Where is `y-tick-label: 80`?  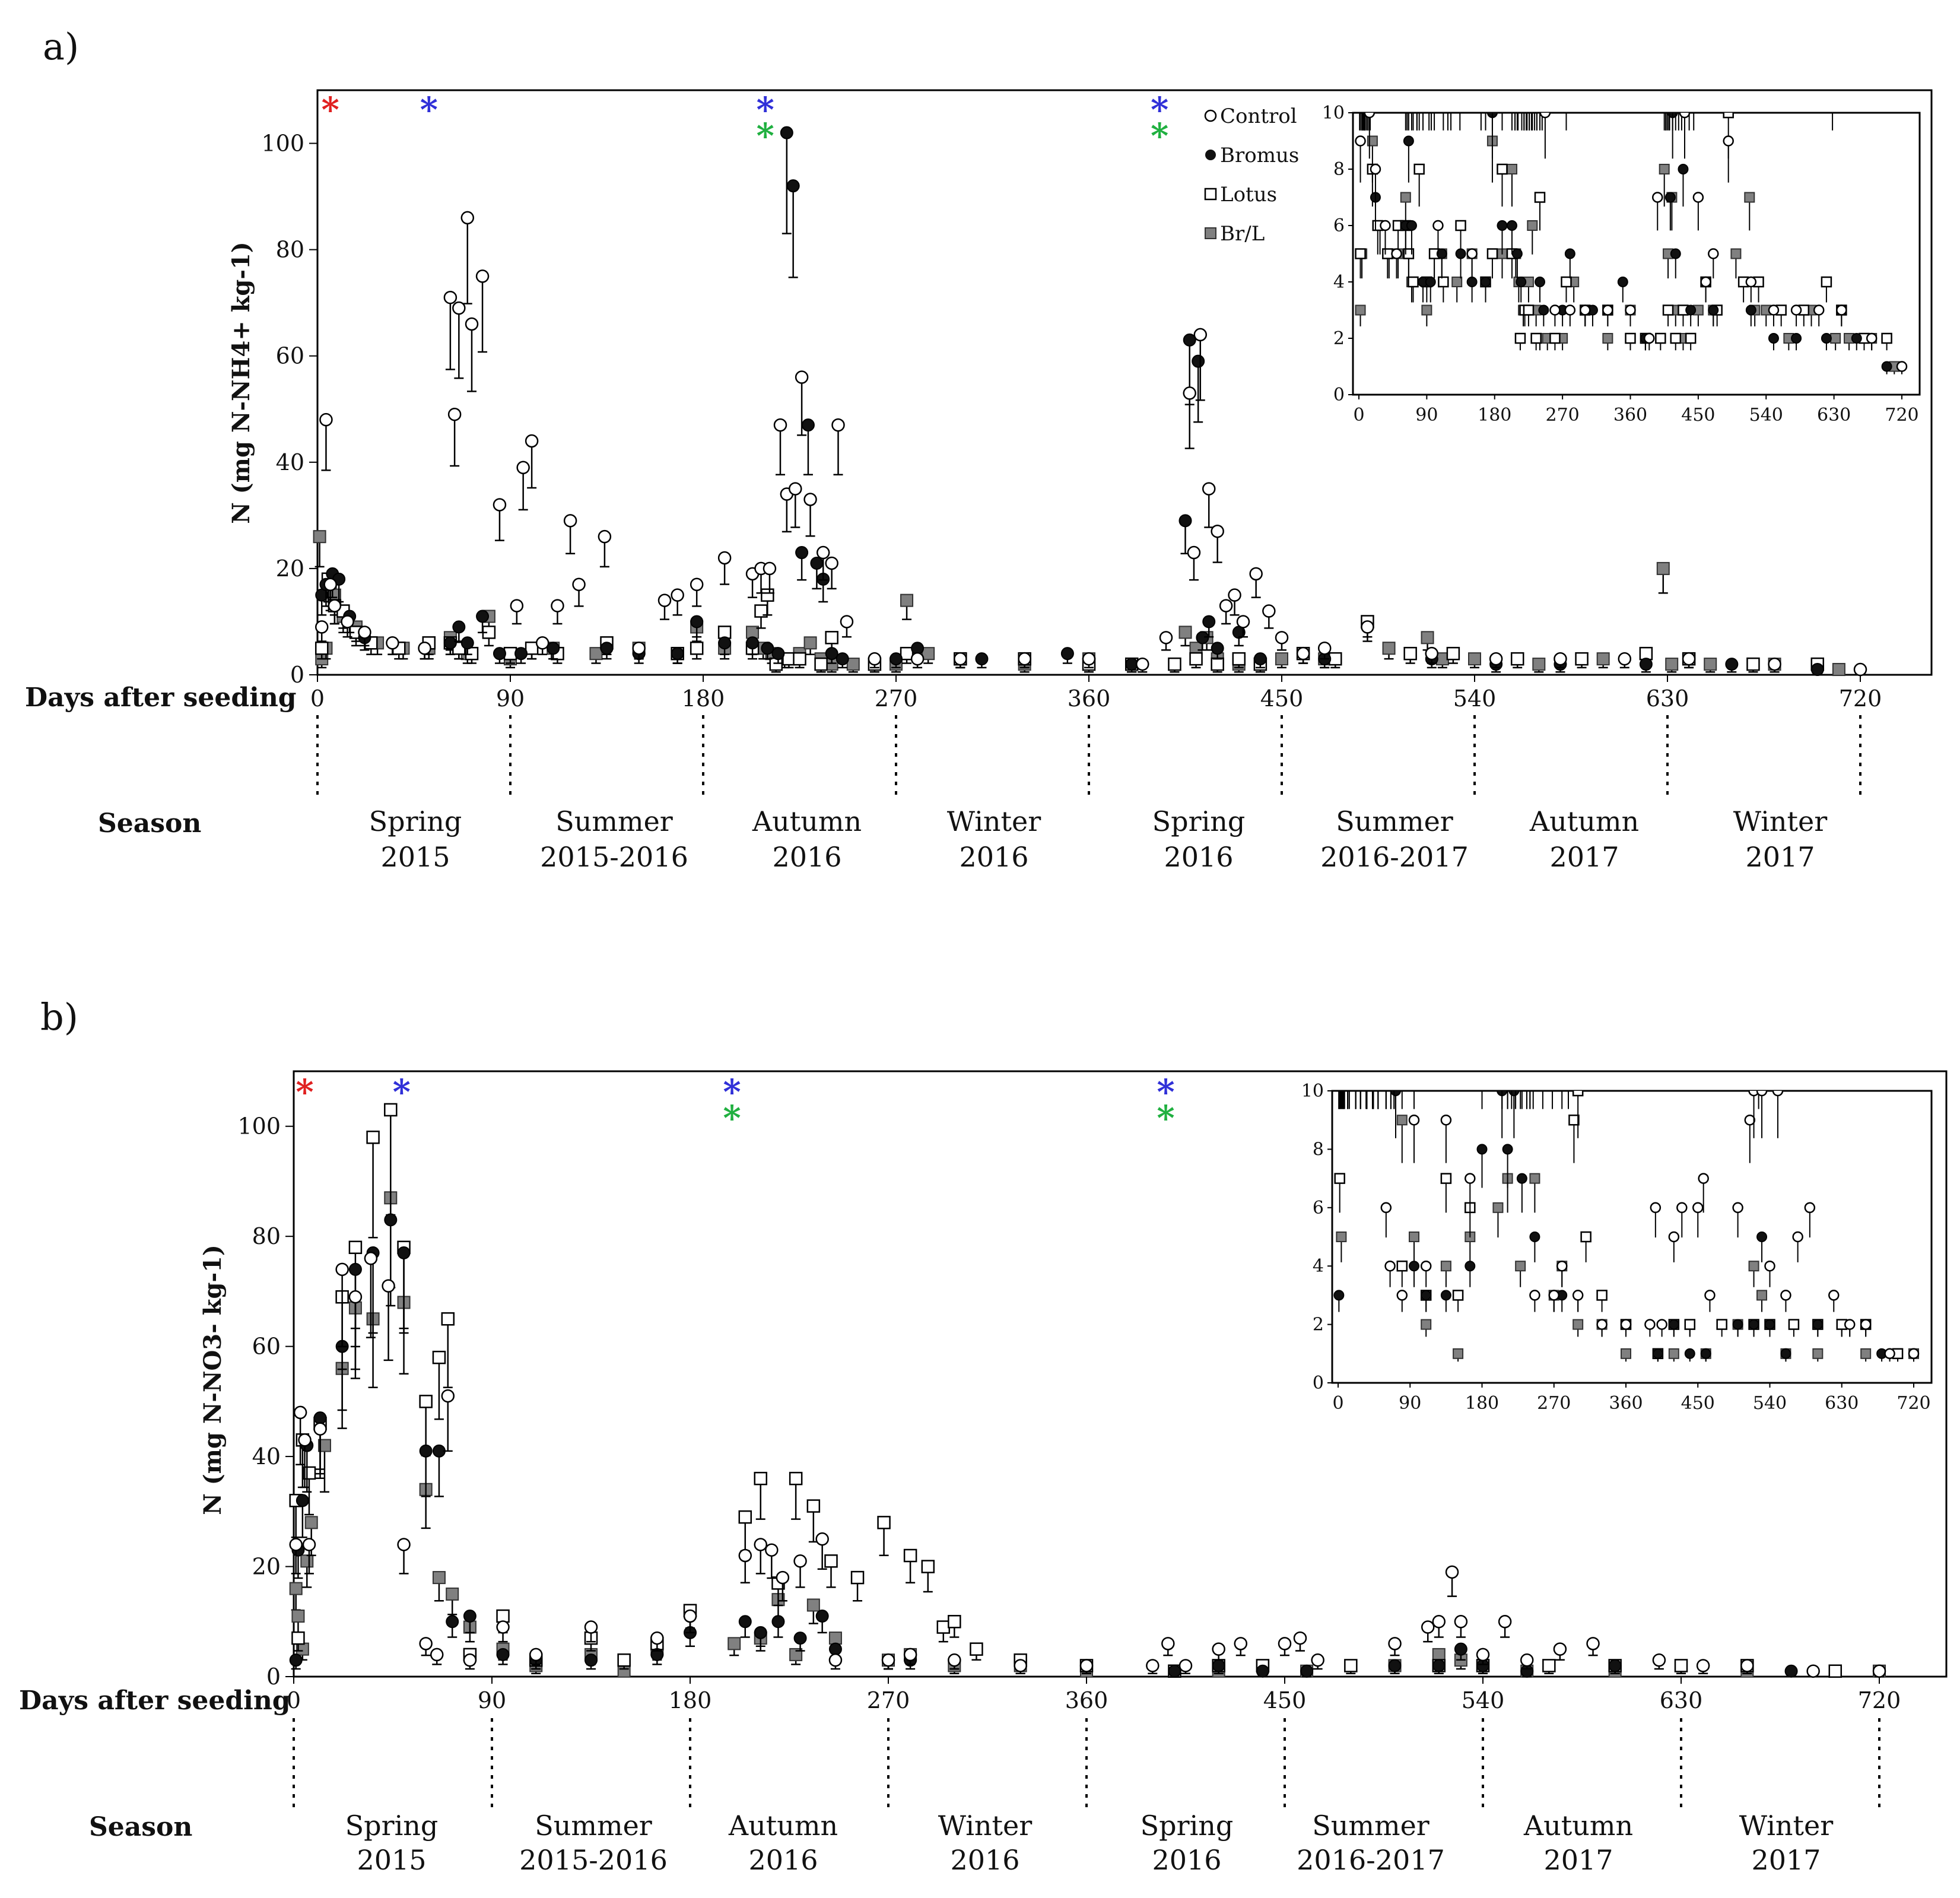 y-tick-label: 80 is located at coordinates (266, 1236).